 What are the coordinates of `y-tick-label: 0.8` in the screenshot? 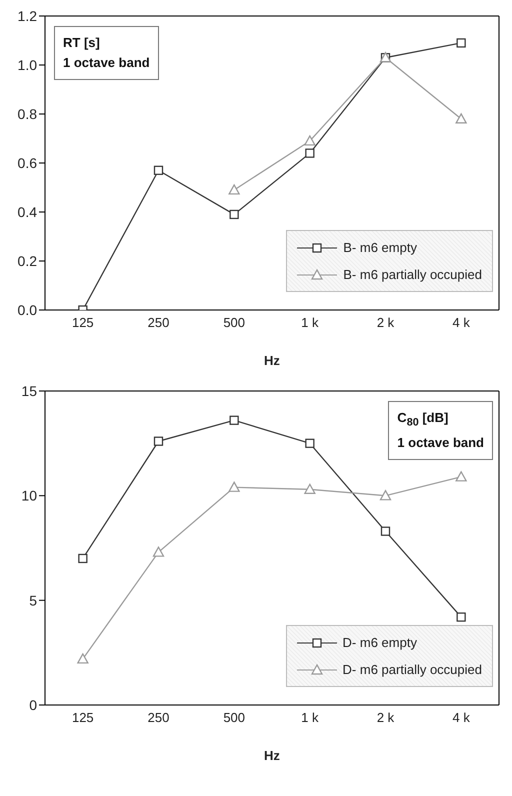 It's located at (28, 114).